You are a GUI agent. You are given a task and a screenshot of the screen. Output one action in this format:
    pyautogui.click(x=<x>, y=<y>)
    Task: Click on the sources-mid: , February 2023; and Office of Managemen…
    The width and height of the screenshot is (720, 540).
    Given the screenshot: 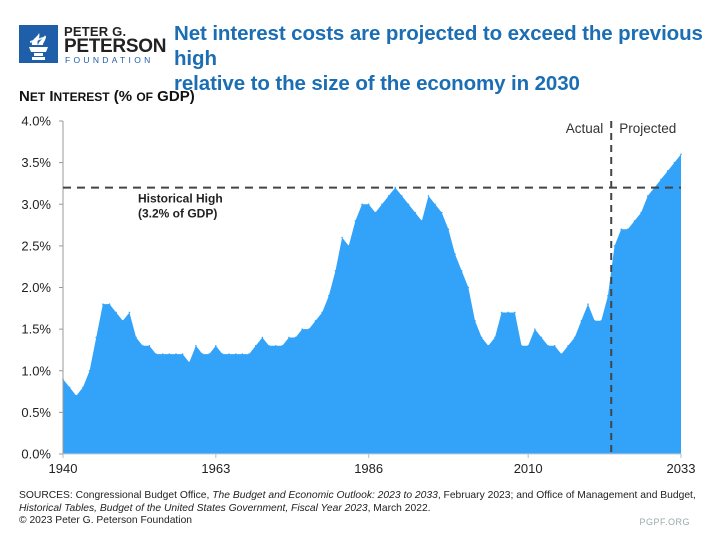 What is the action you would take?
    pyautogui.click(x=566, y=495)
    